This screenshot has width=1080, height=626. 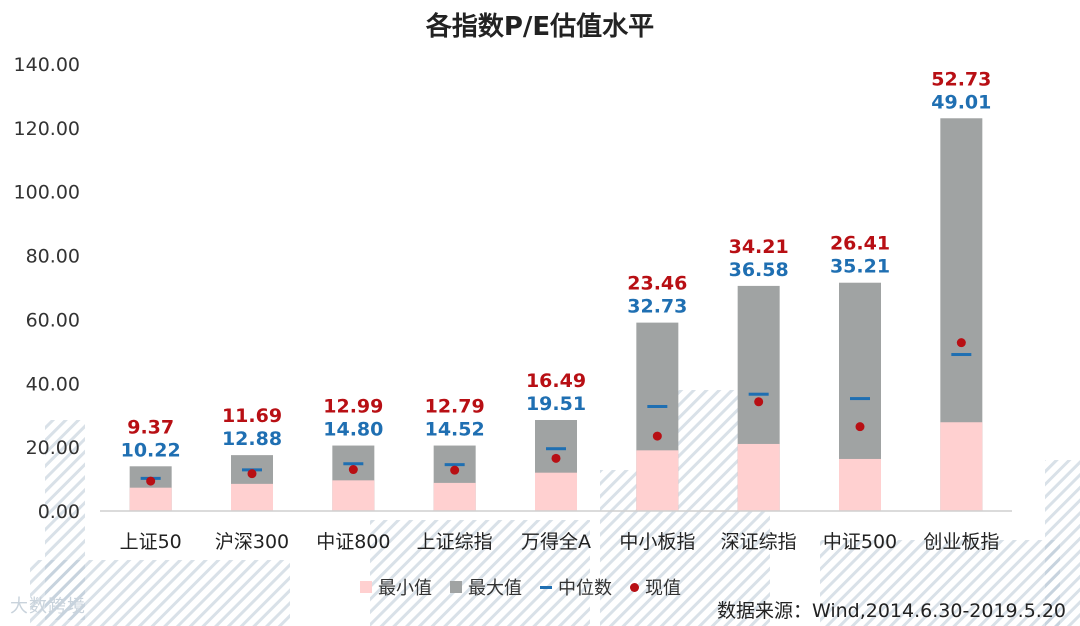 I want to click on current-value-label: 26.41, so click(x=860, y=244).